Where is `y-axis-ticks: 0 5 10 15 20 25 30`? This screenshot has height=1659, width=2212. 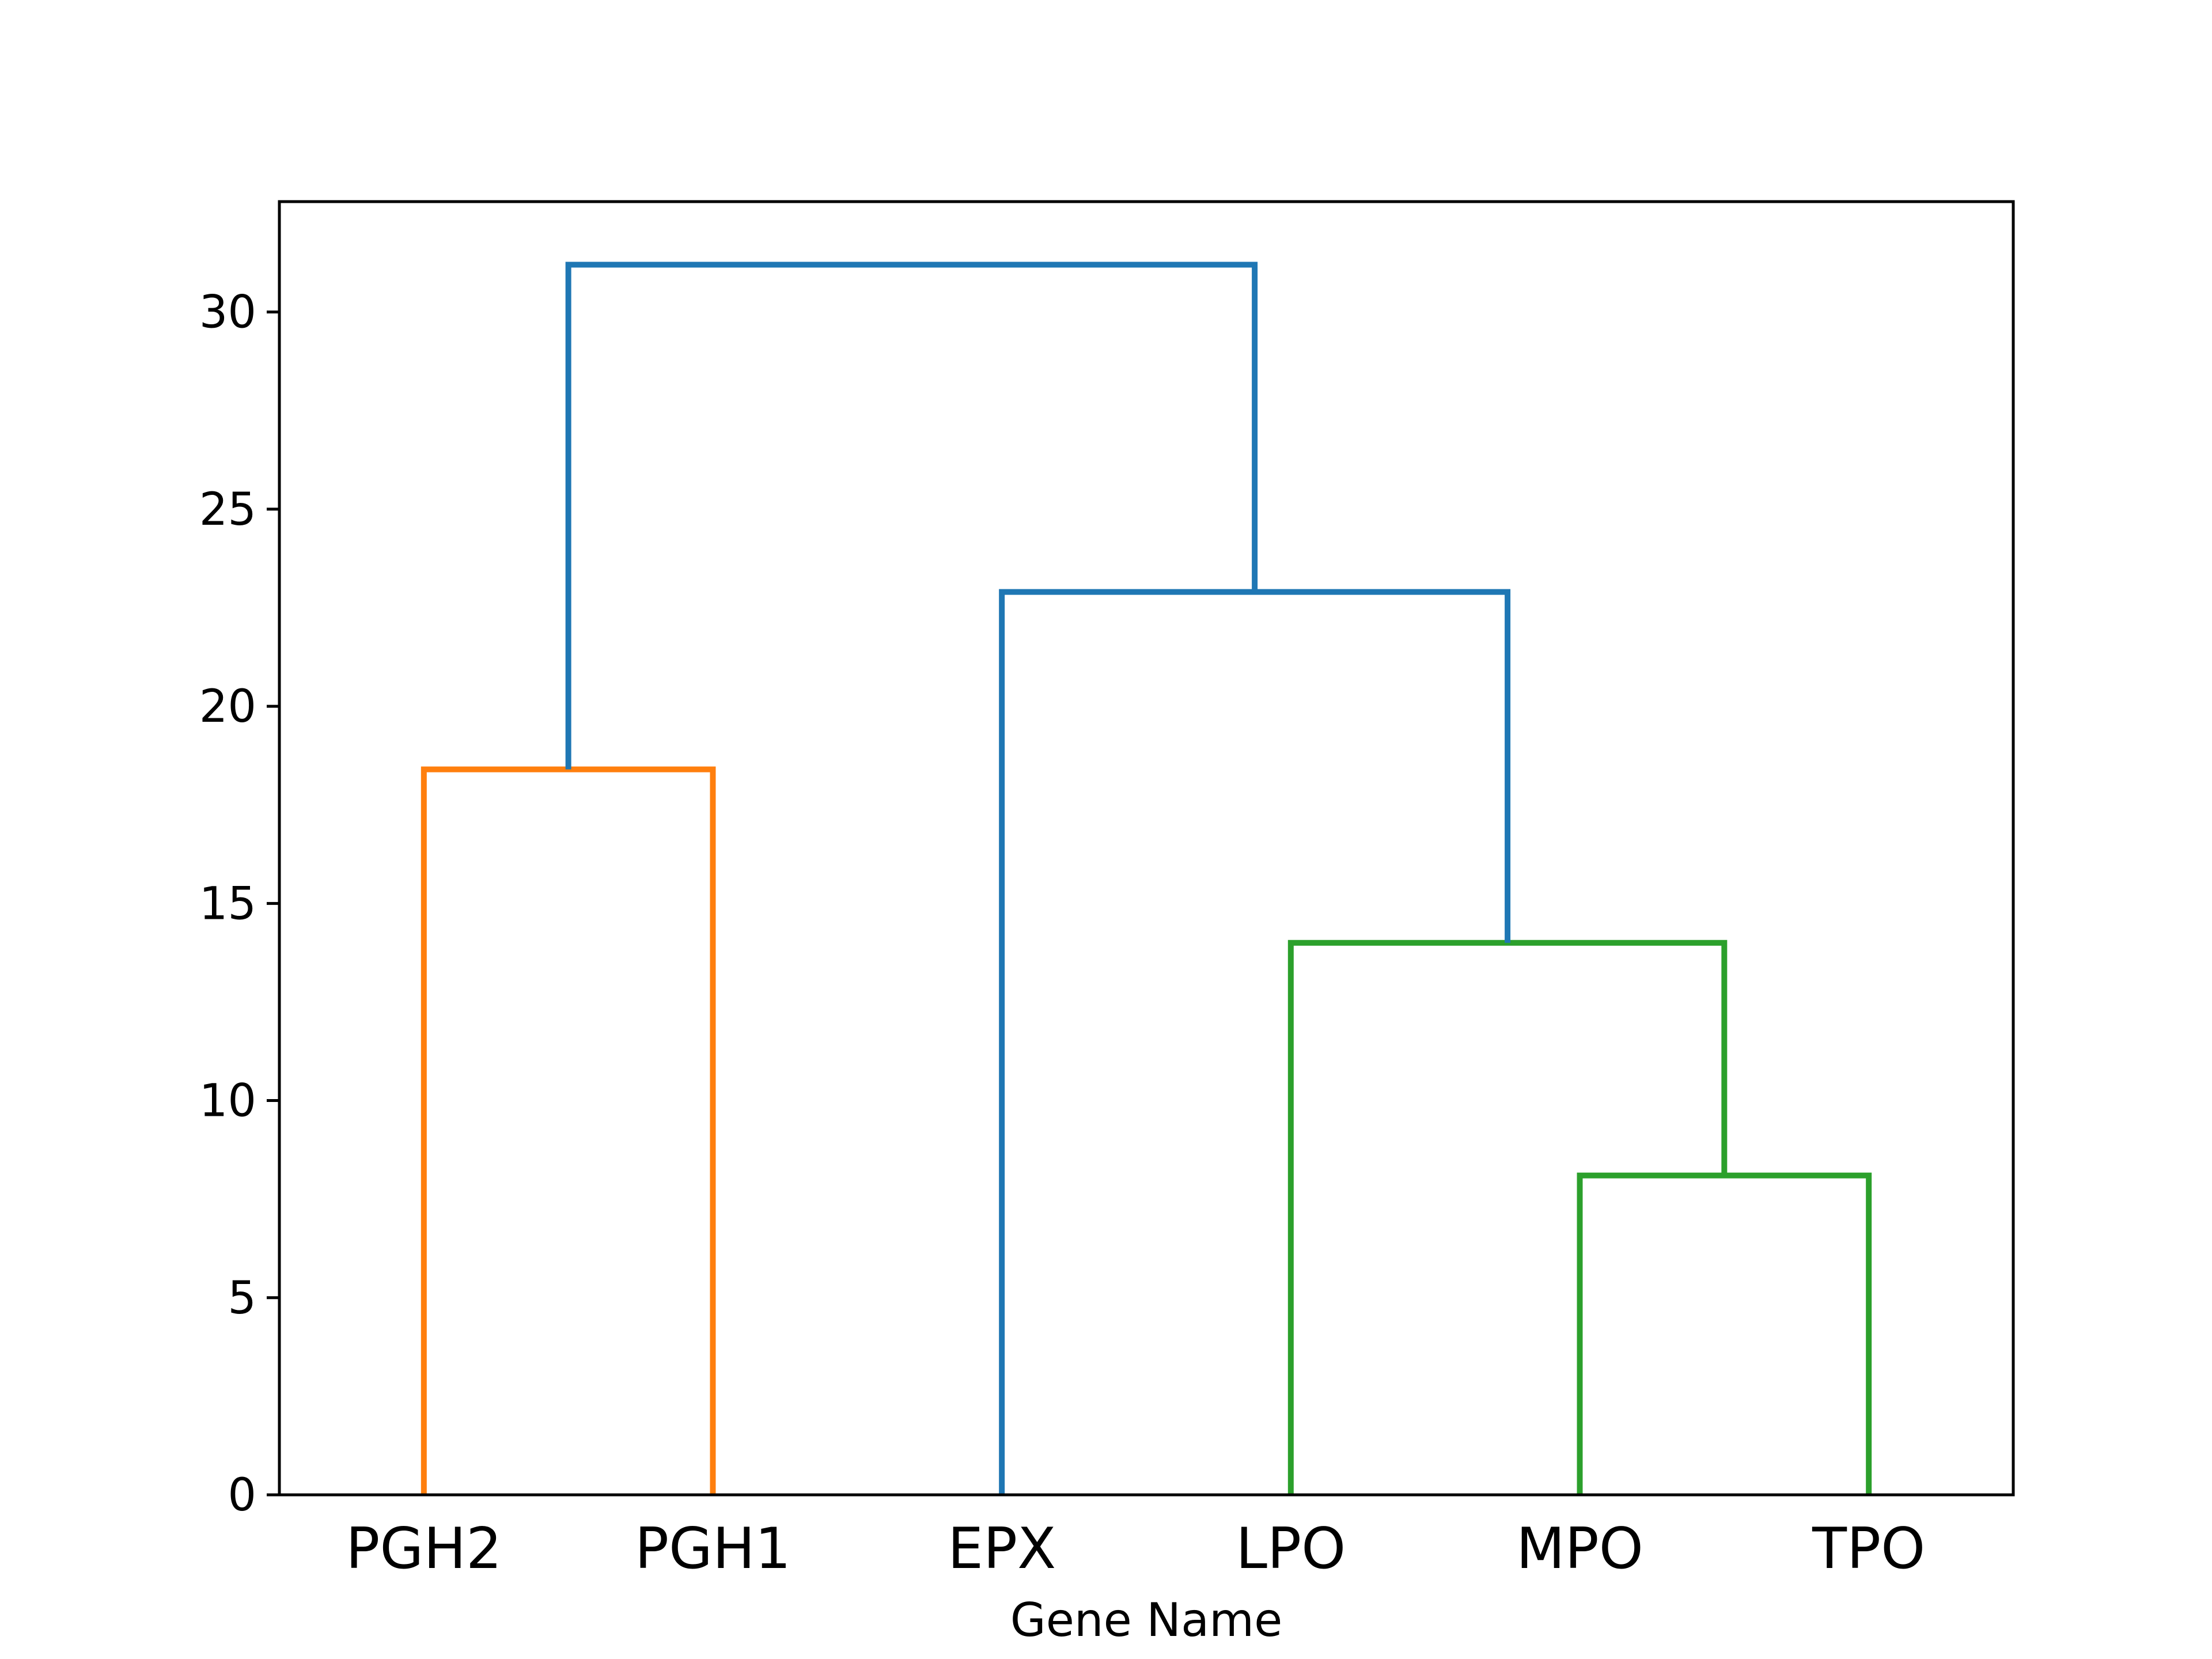 y-axis-ticks: 0 5 10 15 20 25 30 is located at coordinates (239, 904).